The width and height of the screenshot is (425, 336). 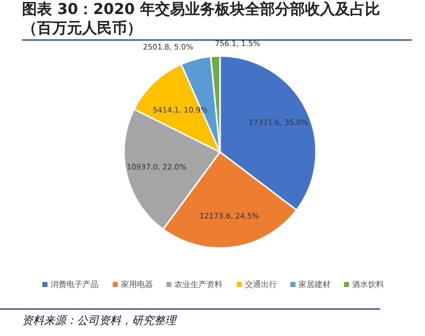 I want to click on legend-label: 家居建材, so click(x=314, y=285).